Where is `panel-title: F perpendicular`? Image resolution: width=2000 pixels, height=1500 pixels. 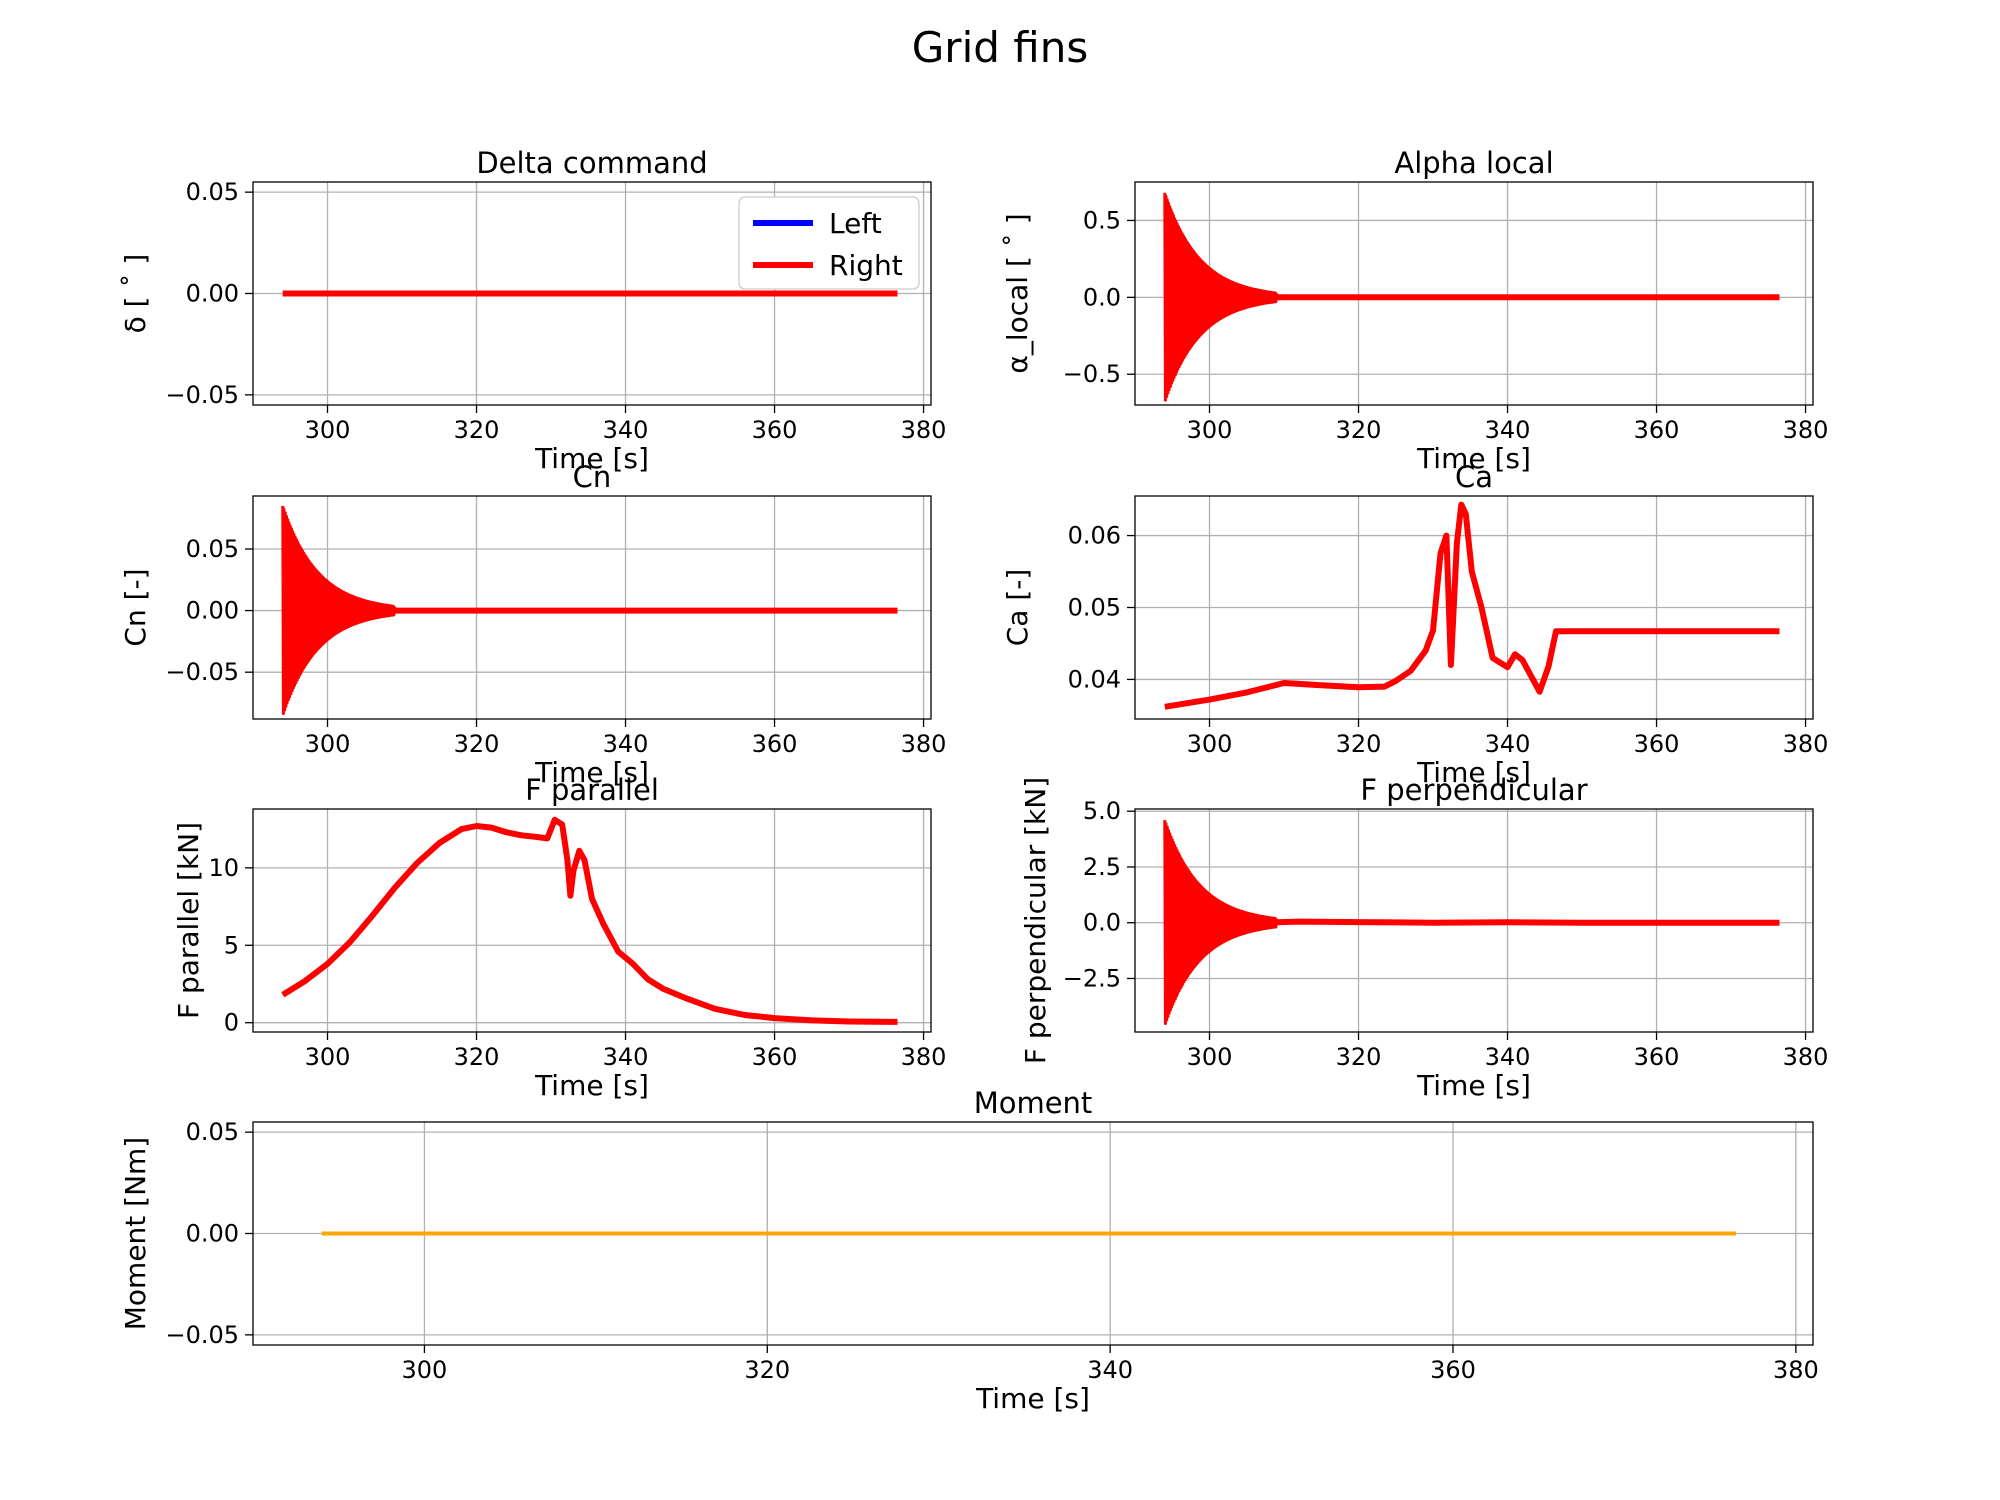 panel-title: F perpendicular is located at coordinates (1473, 790).